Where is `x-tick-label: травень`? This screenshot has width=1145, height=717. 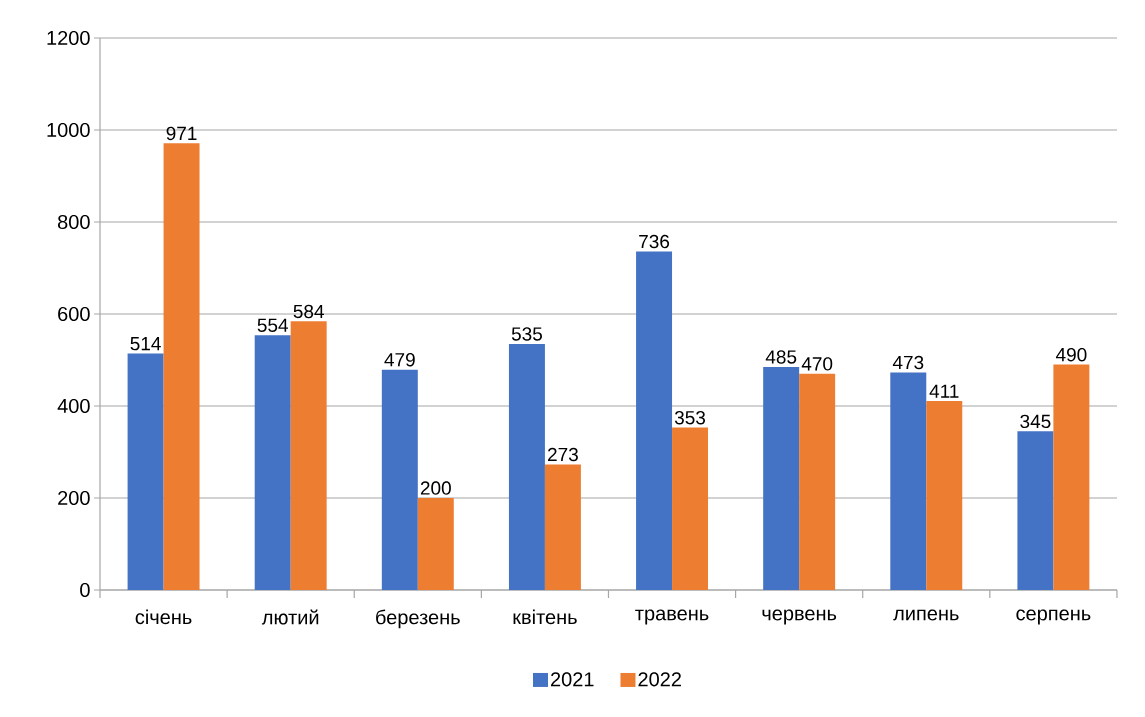 x-tick-label: травень is located at coordinates (672, 617).